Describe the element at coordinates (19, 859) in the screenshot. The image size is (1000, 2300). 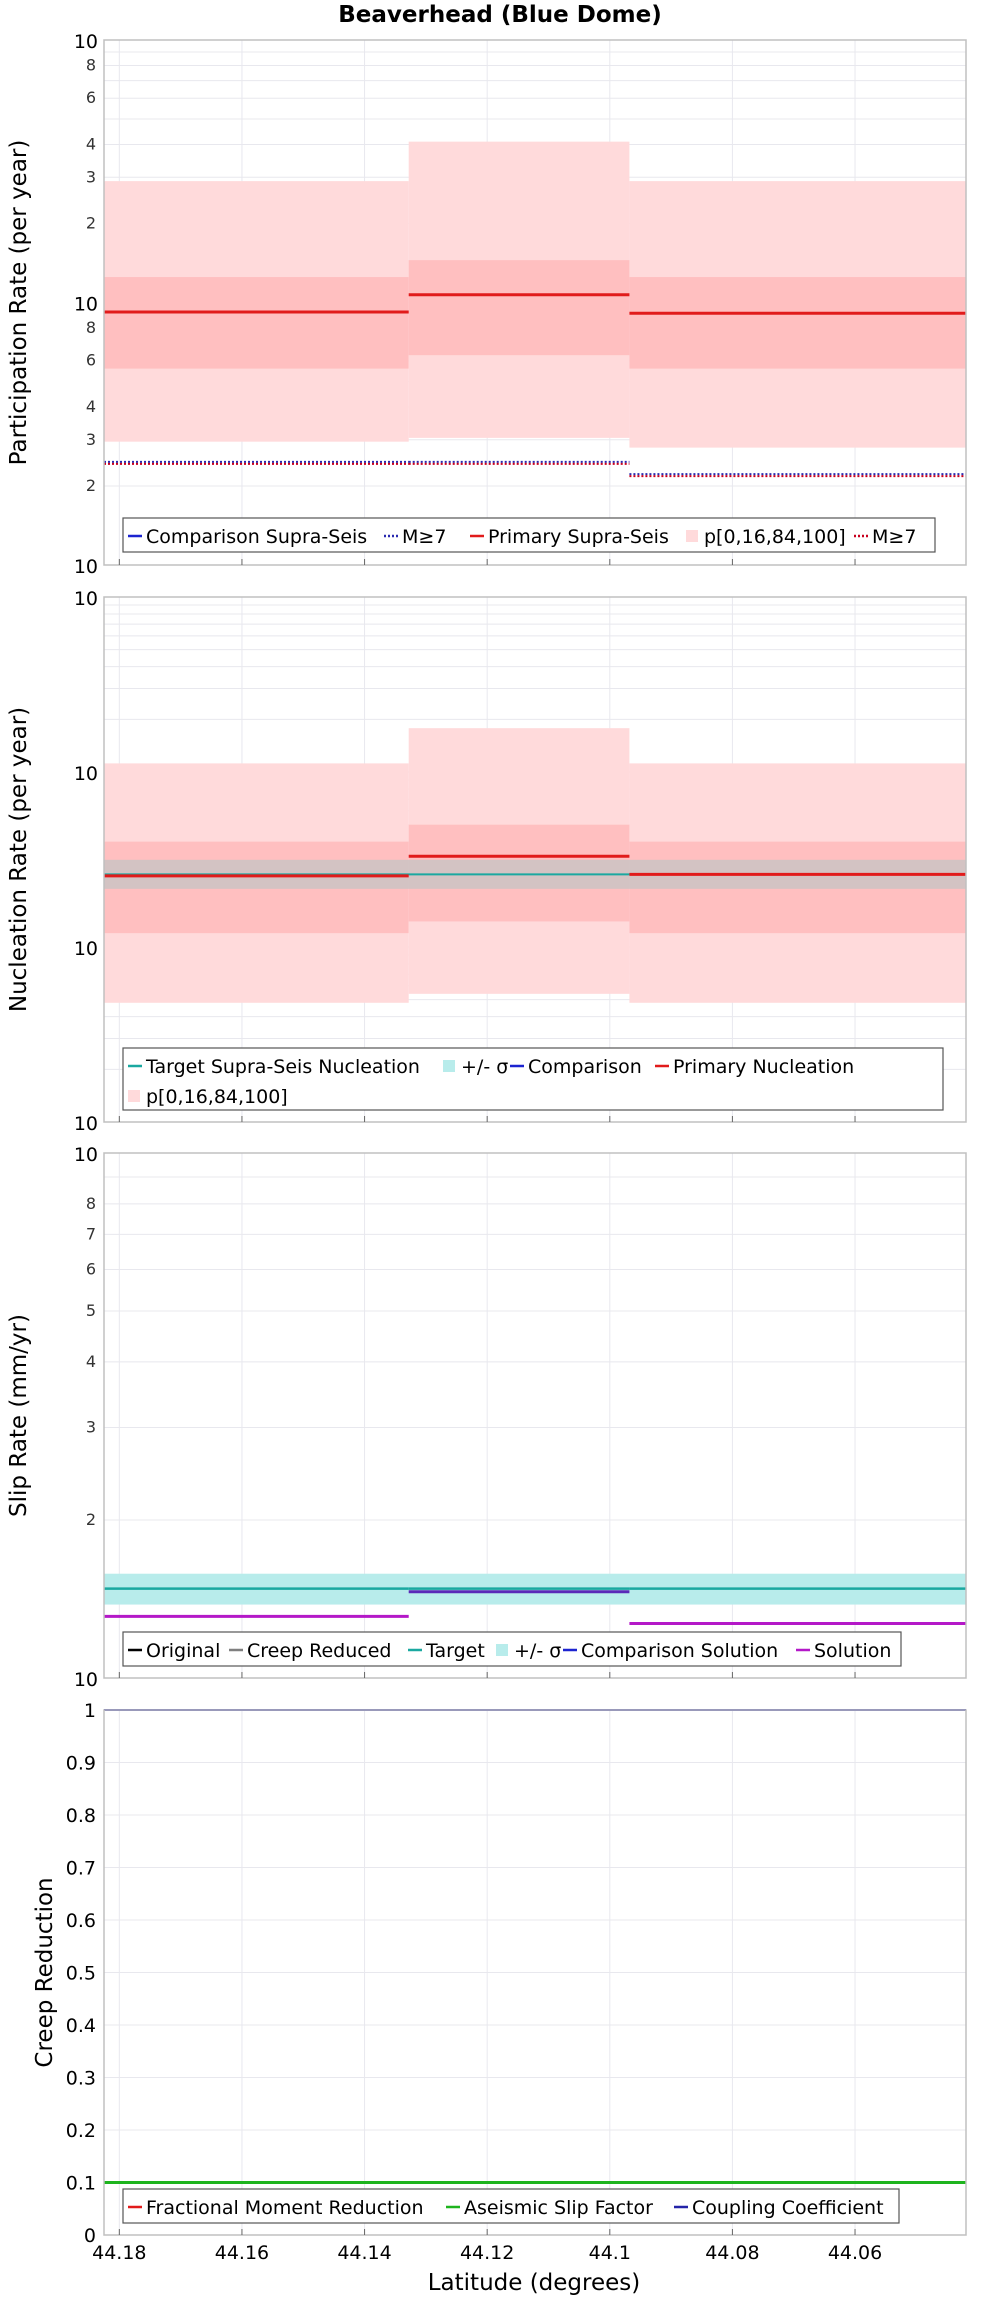
I see `nucleation-y-axis-label: Nucleation Rate (per year)` at that location.